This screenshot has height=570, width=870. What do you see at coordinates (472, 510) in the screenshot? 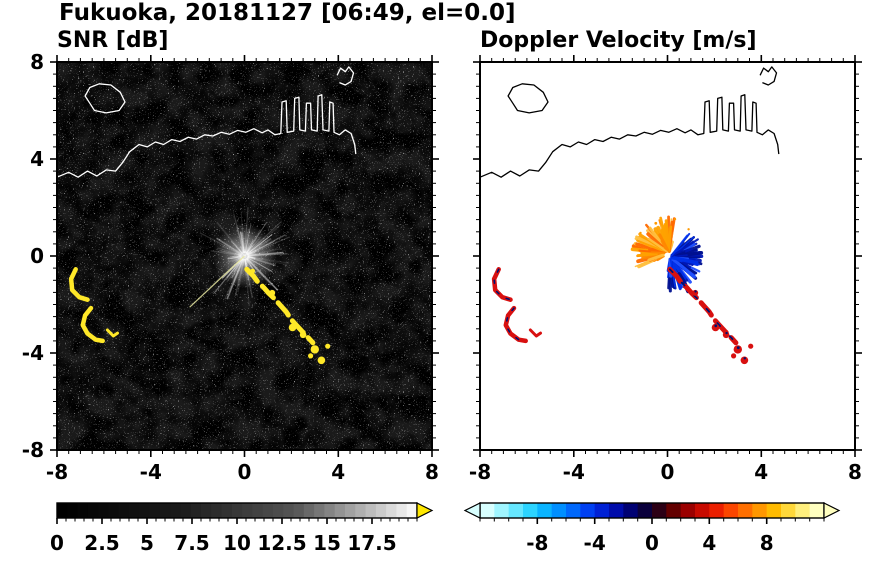
I see `colorbar-under-range-arrow` at bounding box center [472, 510].